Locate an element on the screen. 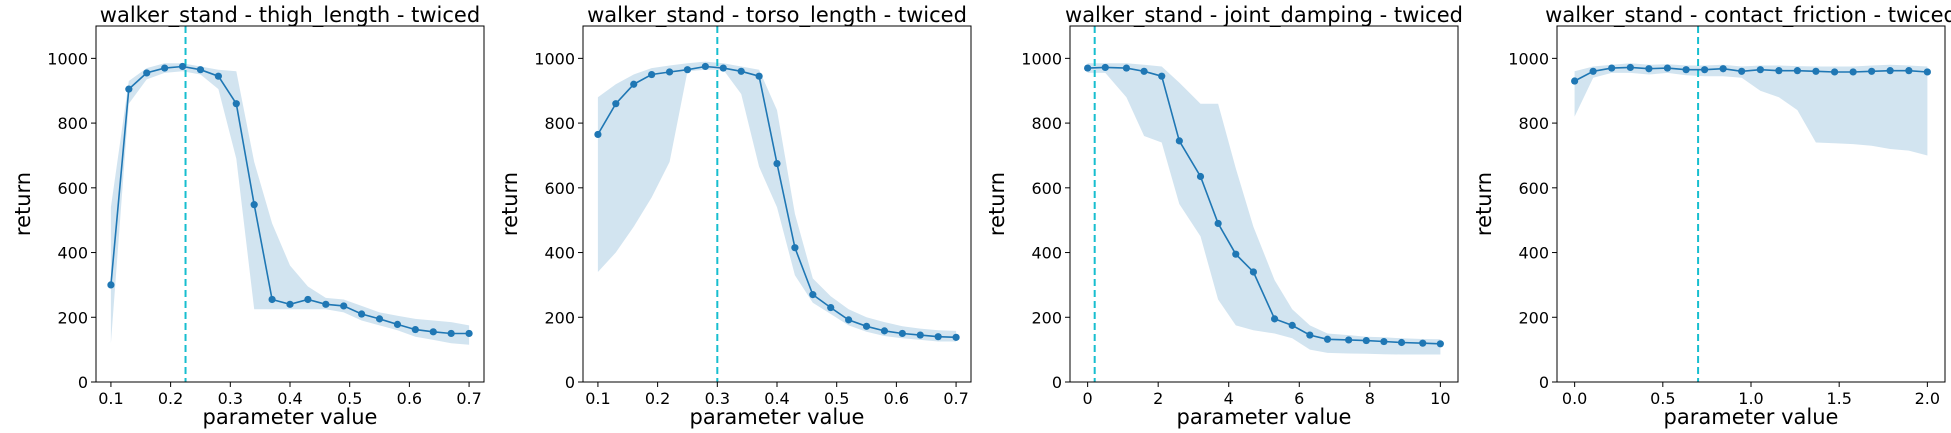  x-tick-label: 0.0 is located at coordinates (1574, 398).